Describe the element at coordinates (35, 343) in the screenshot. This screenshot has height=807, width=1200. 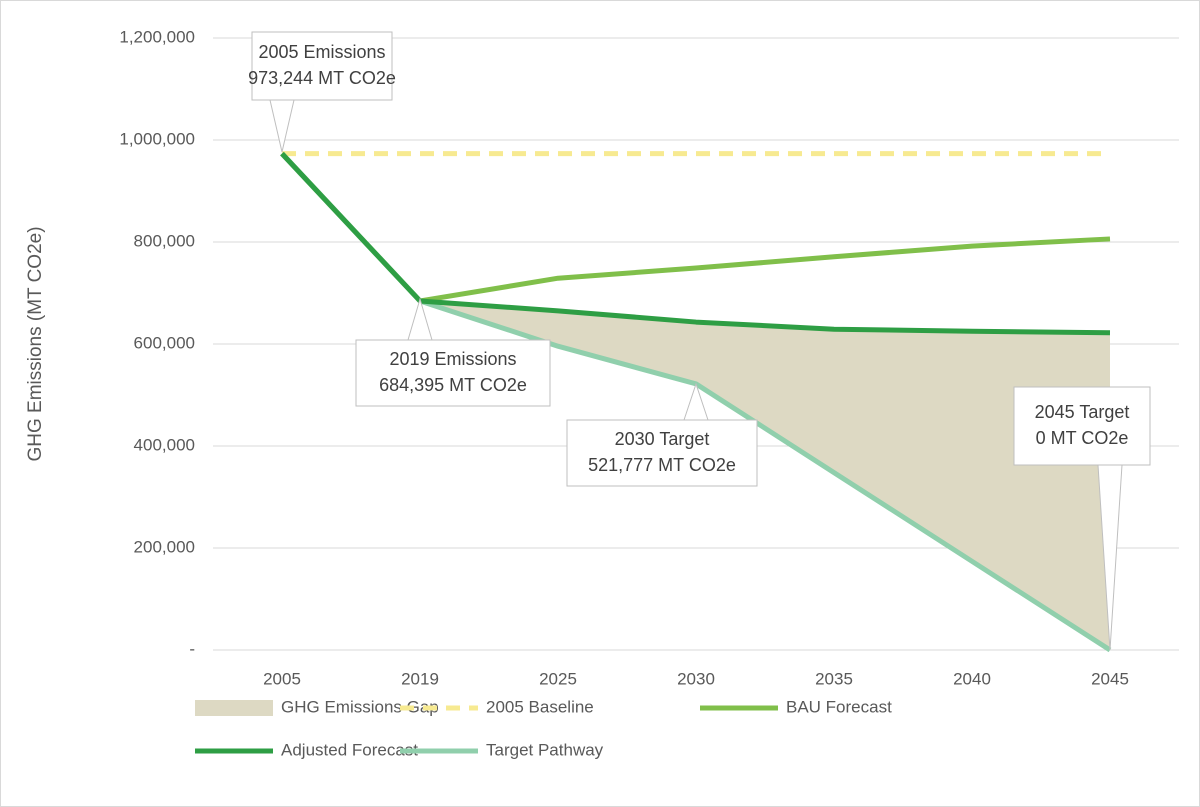
I see `y-axis-label: GHG Emissions (MT CO2e)` at that location.